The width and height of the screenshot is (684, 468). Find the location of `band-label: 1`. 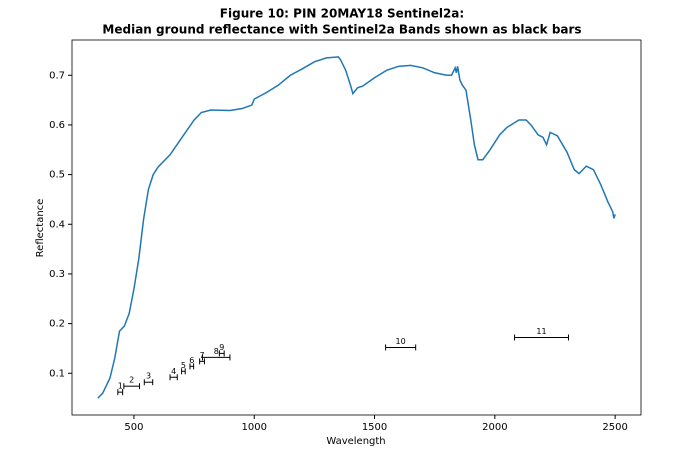

band-label: 1 is located at coordinates (120, 386).